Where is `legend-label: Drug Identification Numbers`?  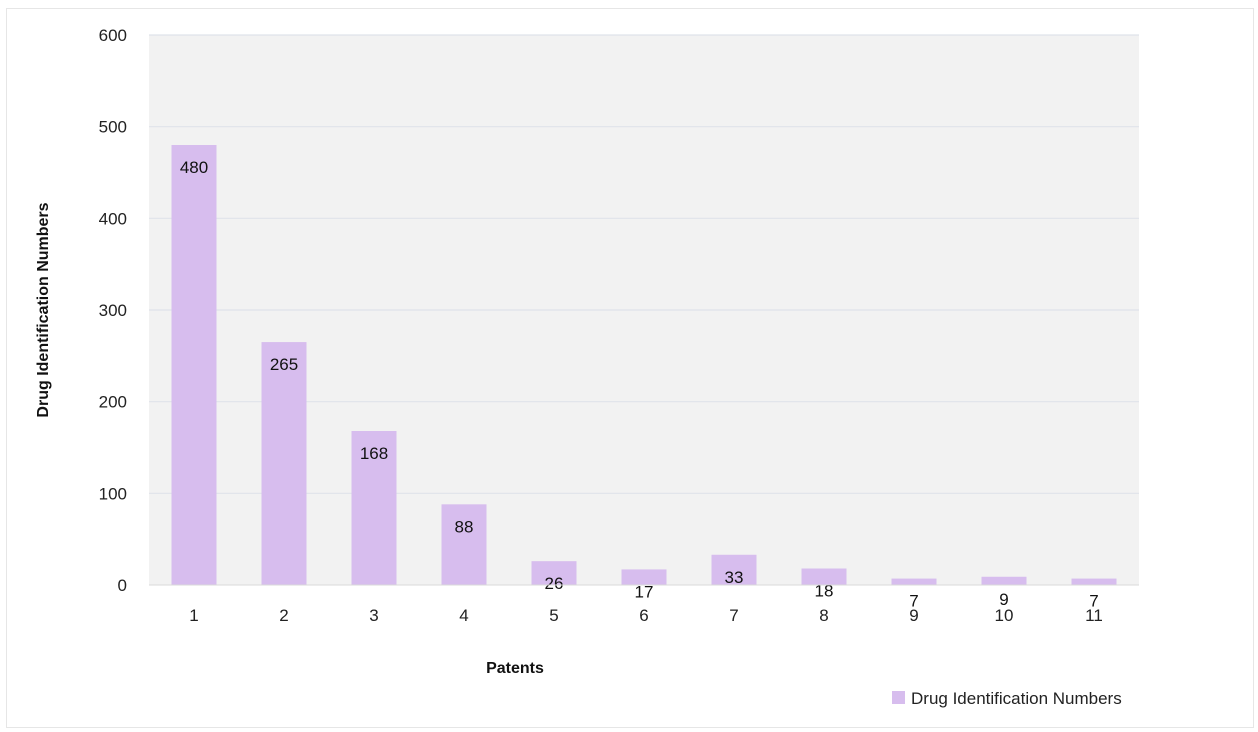
legend-label: Drug Identification Numbers is located at coordinates (1016, 698).